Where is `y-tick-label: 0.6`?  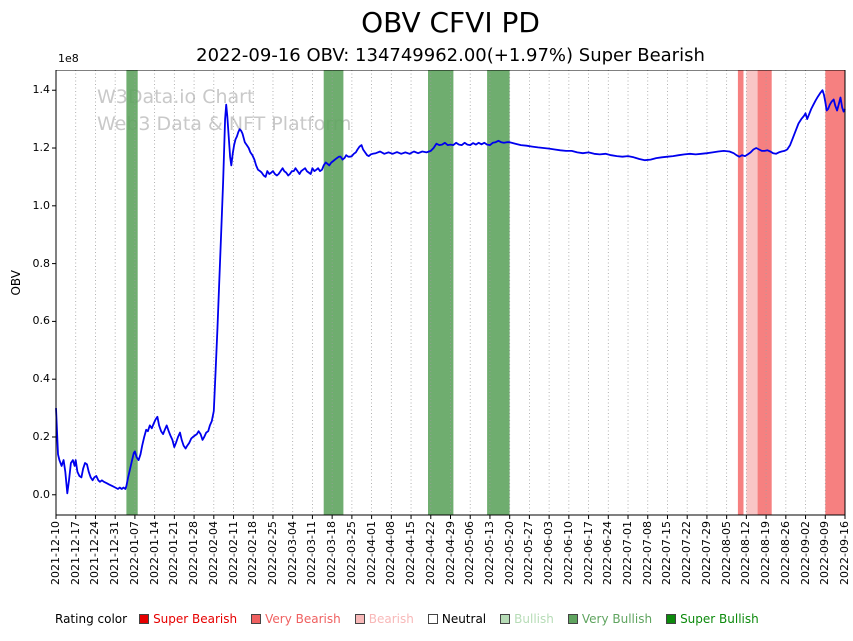
y-tick-label: 0.6 is located at coordinates (41, 321).